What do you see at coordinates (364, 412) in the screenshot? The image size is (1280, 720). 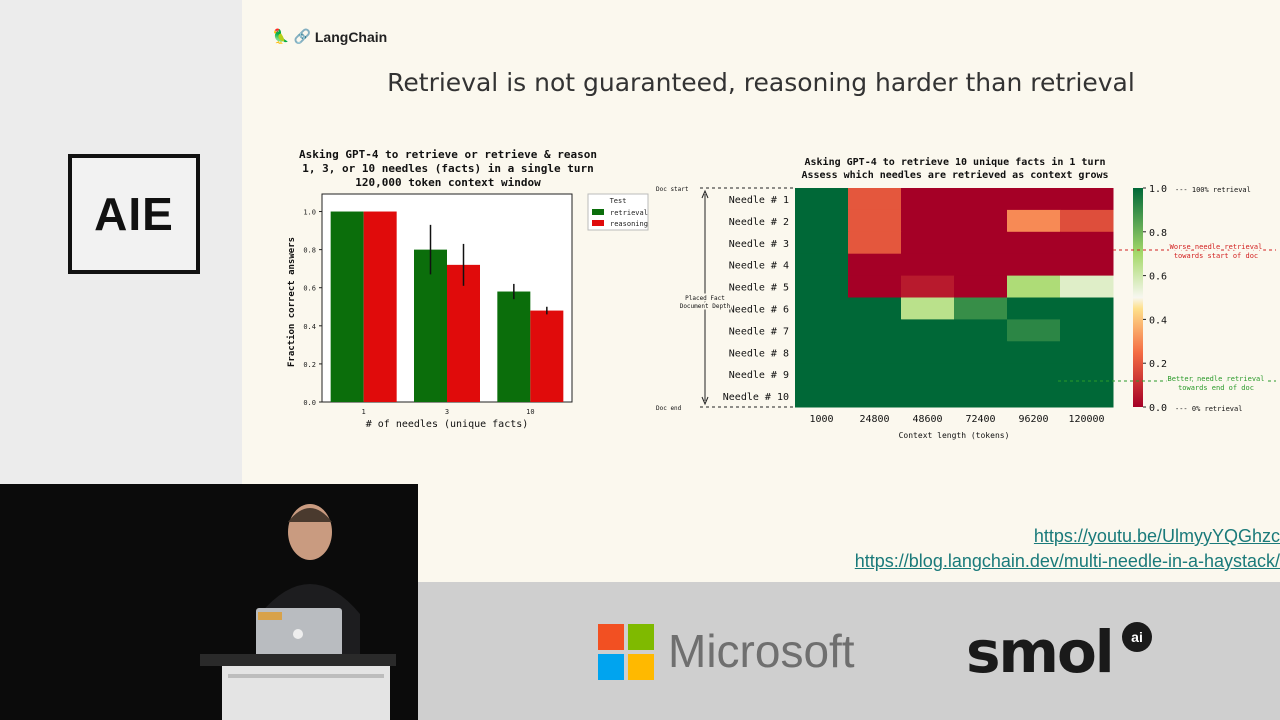 I see `x-tick-label: 1` at bounding box center [364, 412].